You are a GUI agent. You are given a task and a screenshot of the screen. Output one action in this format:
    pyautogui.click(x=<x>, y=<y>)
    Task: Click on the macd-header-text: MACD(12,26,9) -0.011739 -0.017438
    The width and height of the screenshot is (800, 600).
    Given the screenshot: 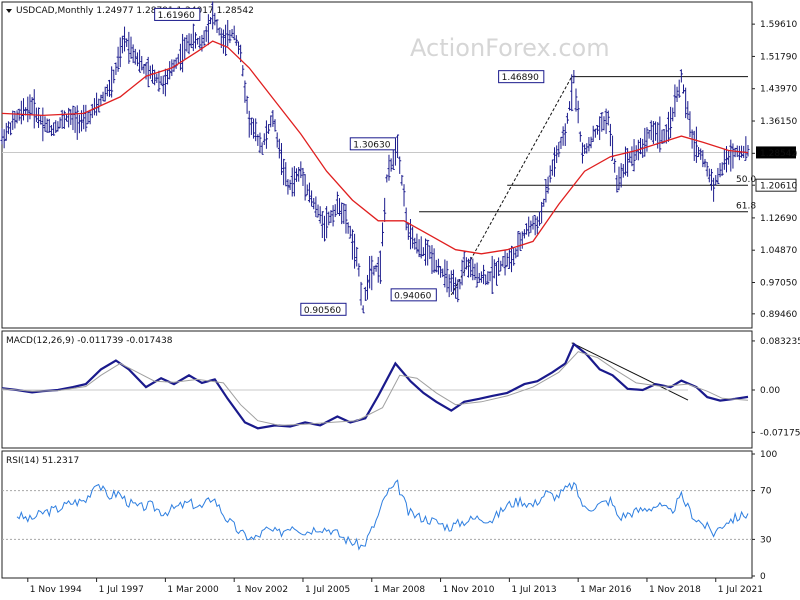 What is the action you would take?
    pyautogui.click(x=89, y=341)
    